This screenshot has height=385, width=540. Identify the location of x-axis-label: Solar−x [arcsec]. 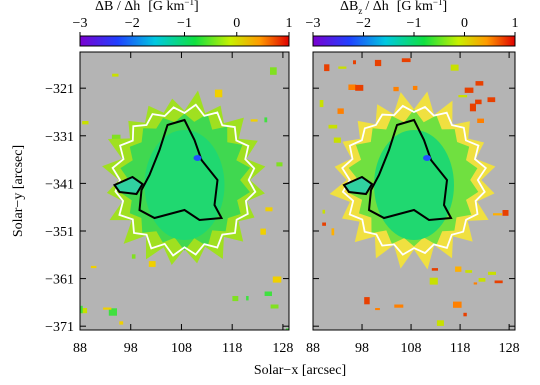
(300, 370).